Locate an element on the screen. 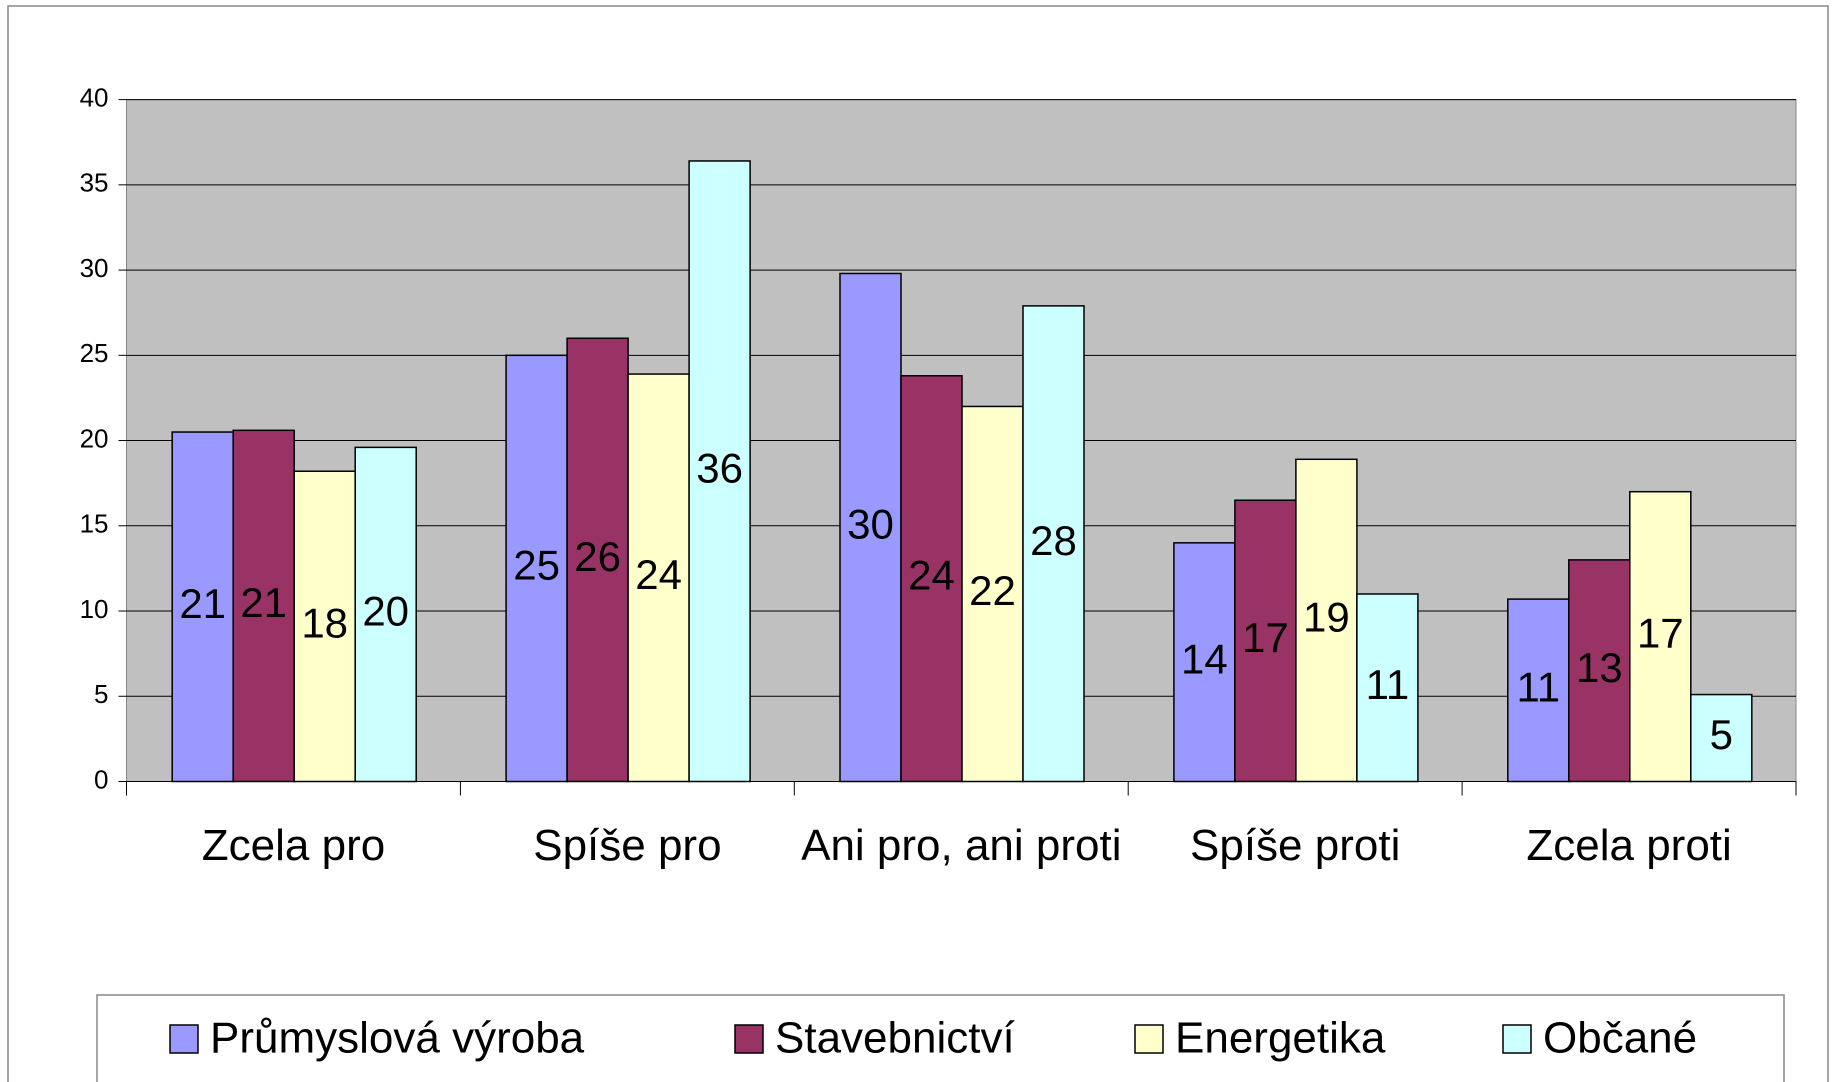 This screenshot has height=1082, width=1837. data-label: 20 is located at coordinates (385, 611).